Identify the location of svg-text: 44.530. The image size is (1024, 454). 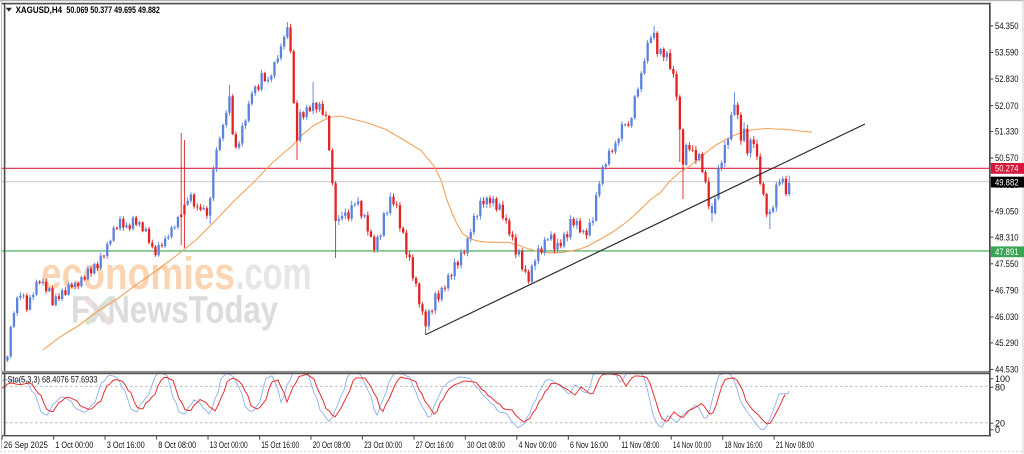
(1007, 370).